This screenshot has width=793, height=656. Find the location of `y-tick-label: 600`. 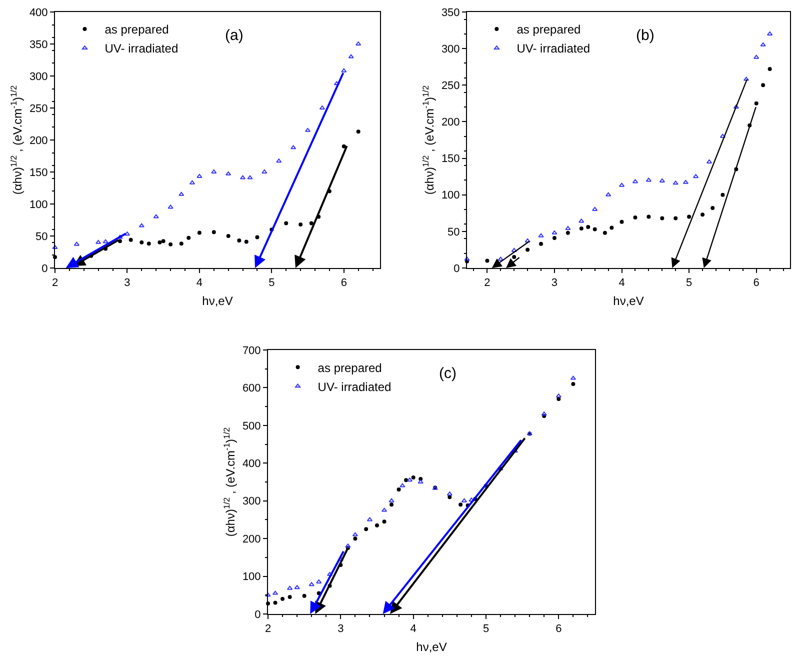

y-tick-label: 600 is located at coordinates (251, 388).